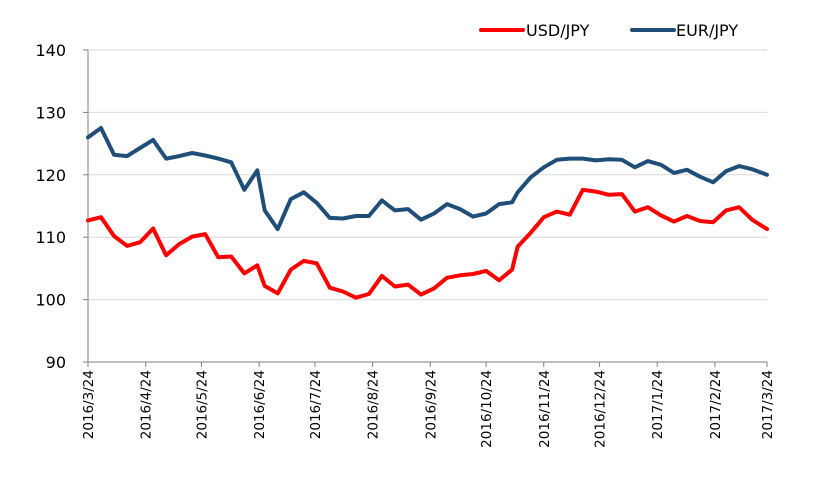  I want to click on y-tick-label: 120, so click(50, 175).